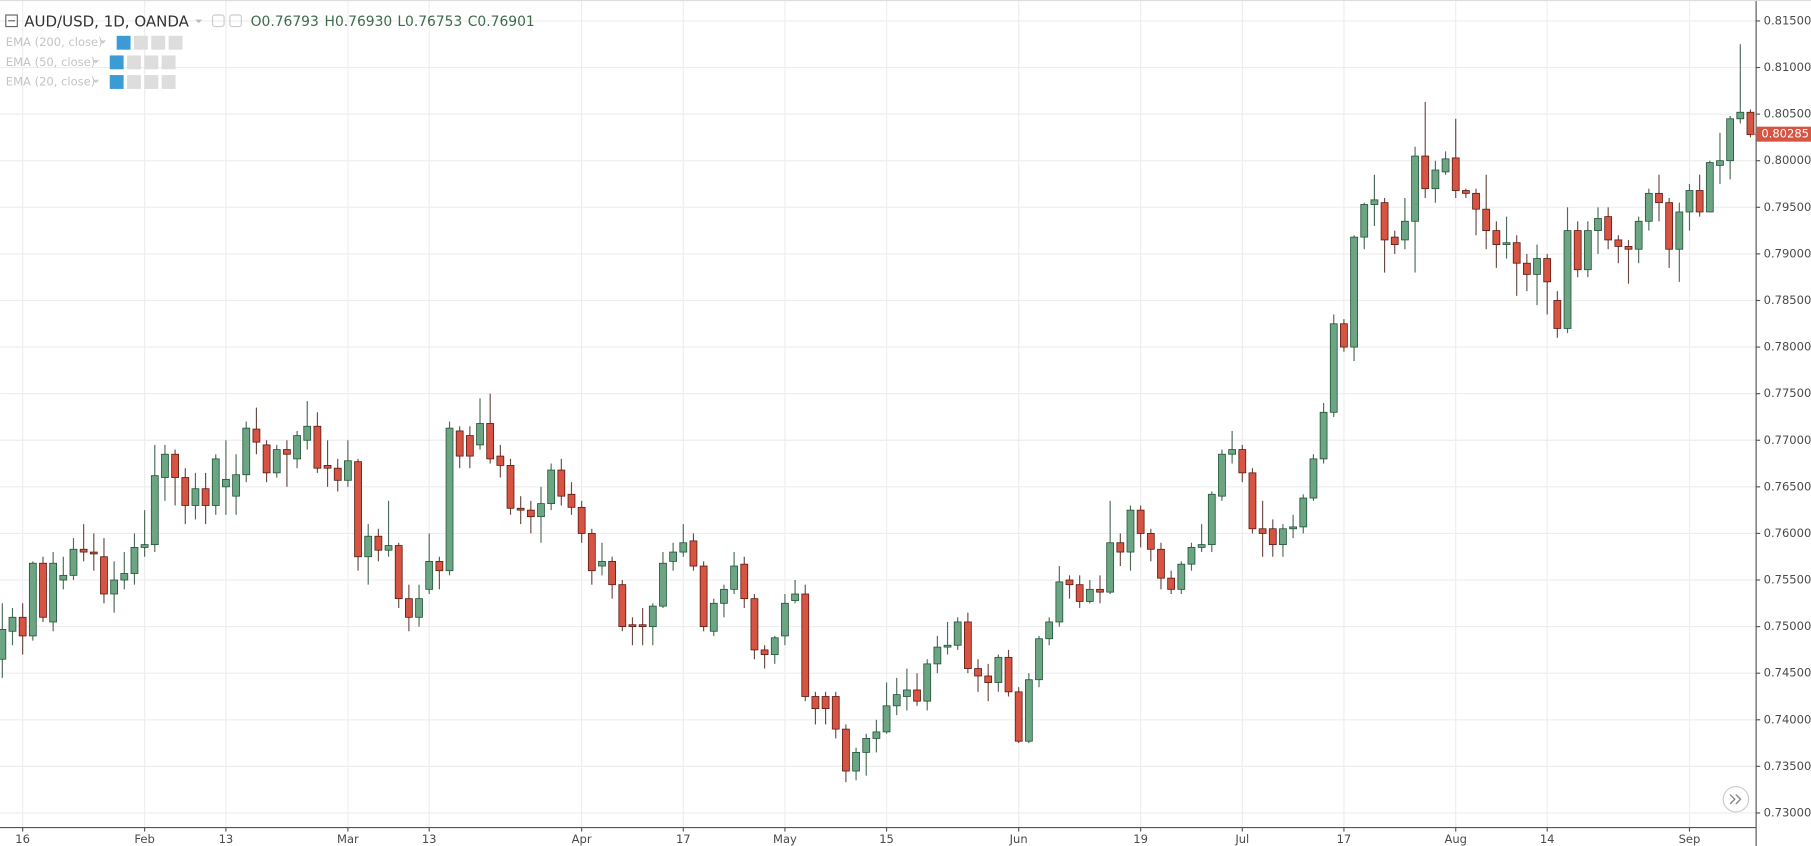 This screenshot has width=1811, height=846. Describe the element at coordinates (54, 42) in the screenshot. I see `indicator-label: EMA (200, close)` at that location.